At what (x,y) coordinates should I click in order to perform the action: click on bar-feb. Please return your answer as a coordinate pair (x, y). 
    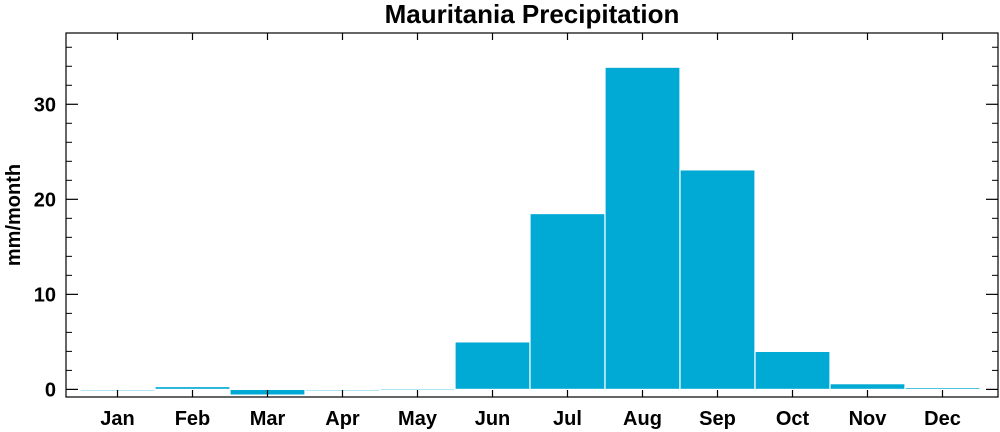
    Looking at the image, I should click on (192, 387).